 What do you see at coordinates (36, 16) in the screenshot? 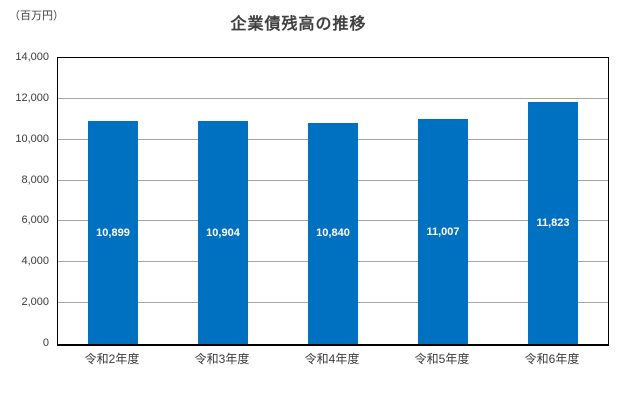
I see `y-axis-unit-label: （百万円）` at bounding box center [36, 16].